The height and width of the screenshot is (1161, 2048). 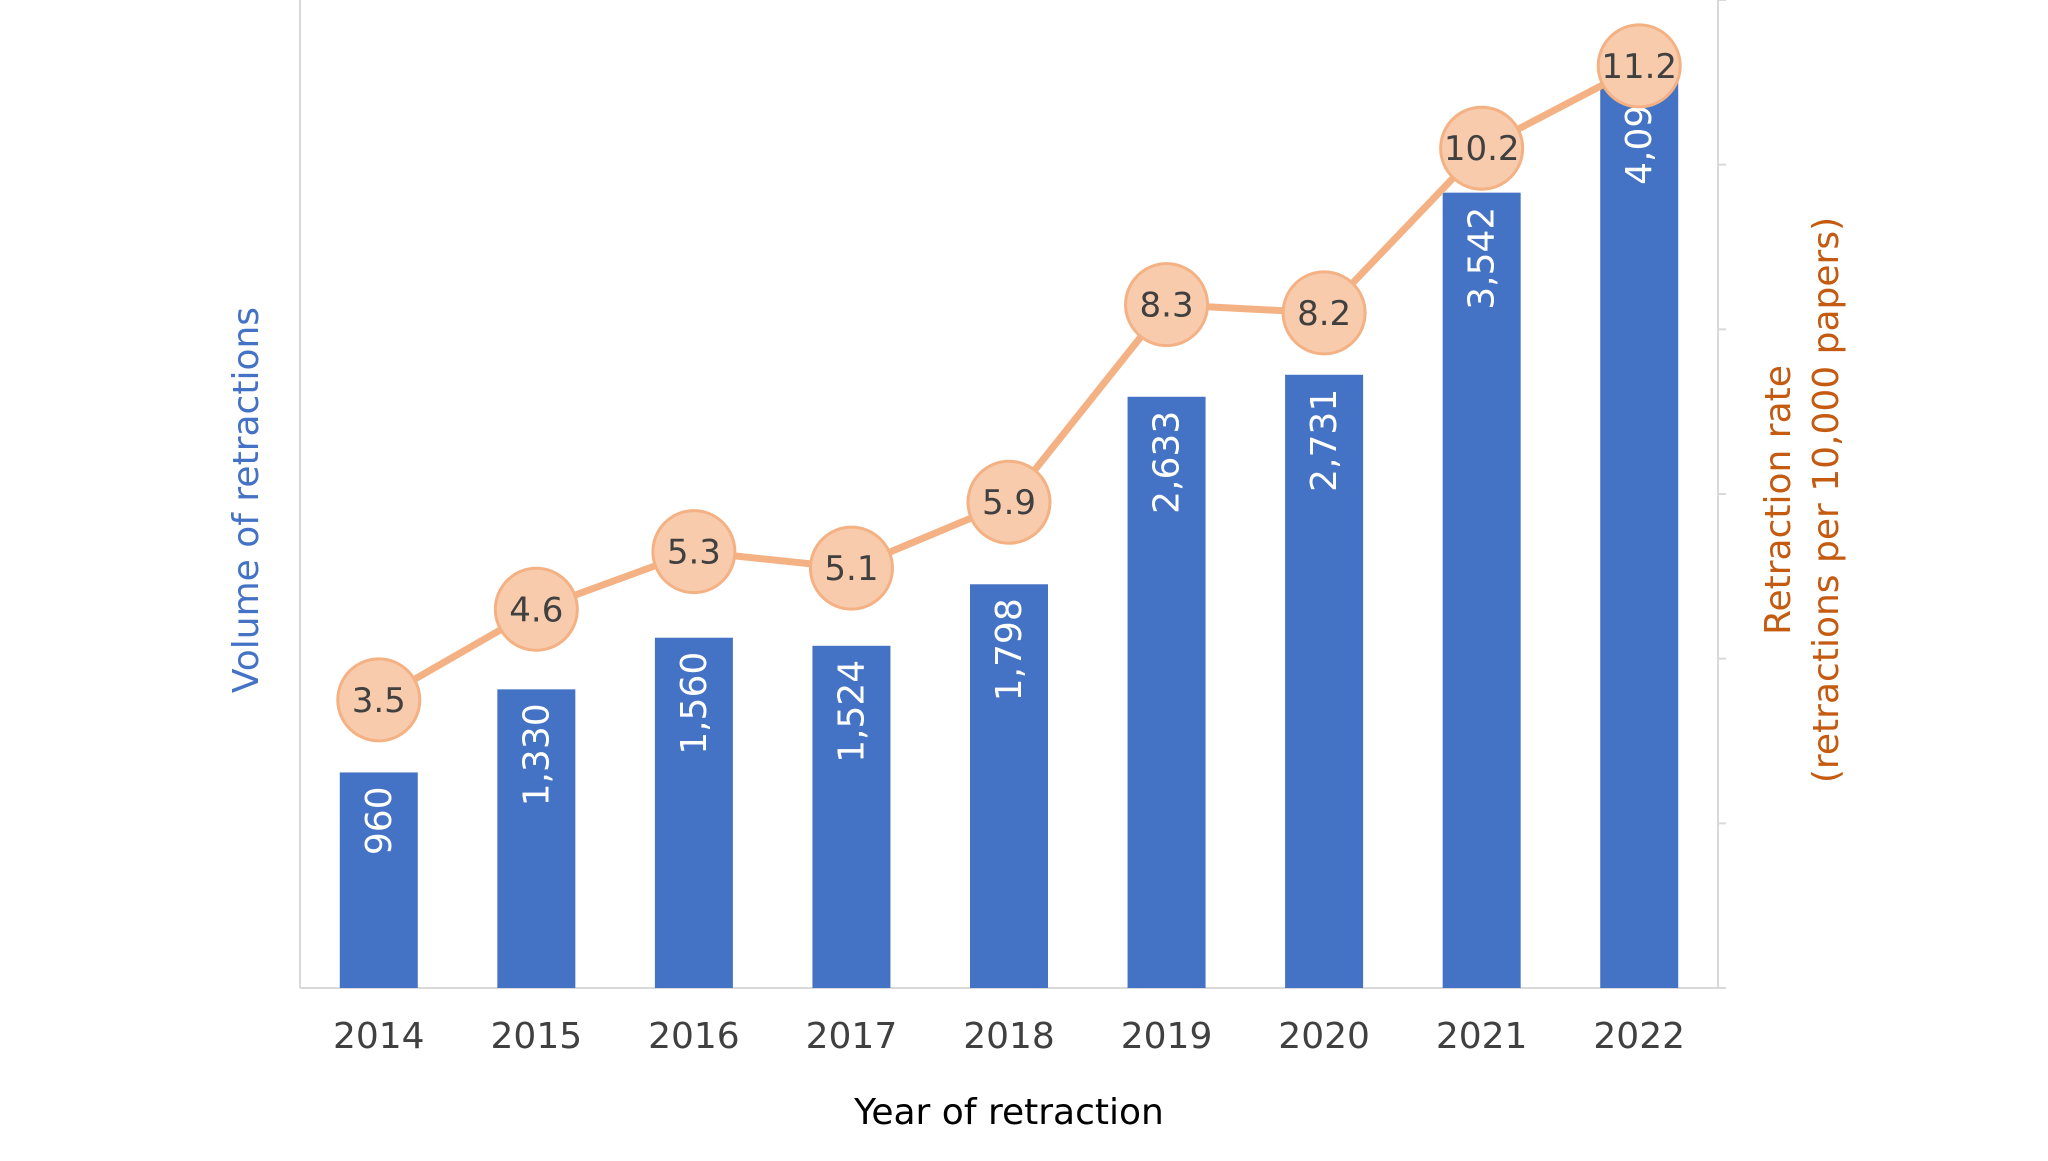 What do you see at coordinates (1639, 1036) in the screenshot?
I see `x-tick-label: 2022` at bounding box center [1639, 1036].